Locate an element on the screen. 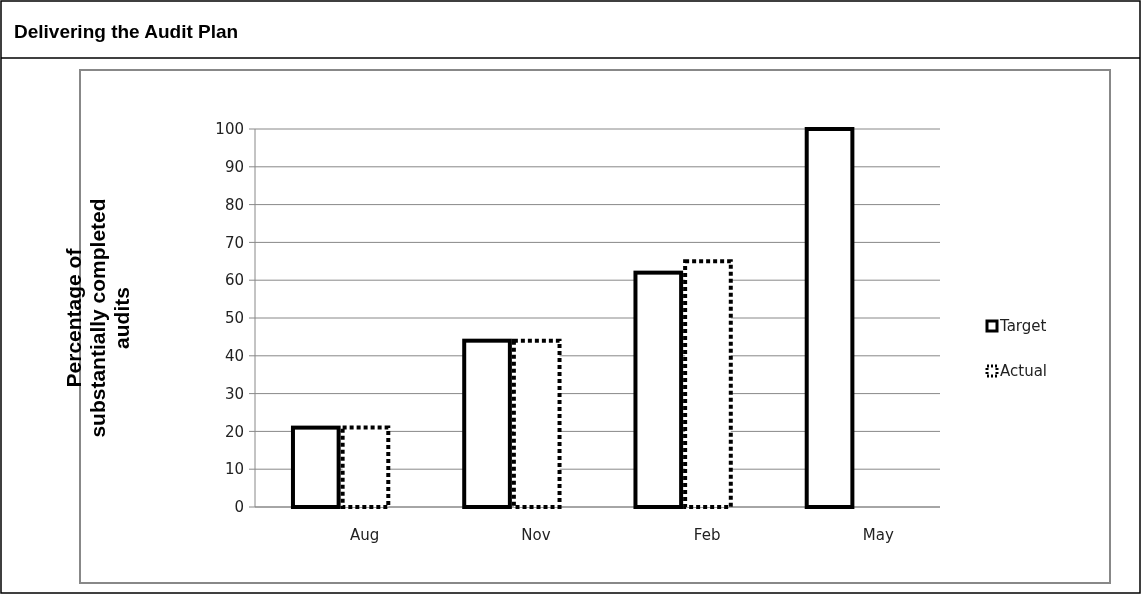  y-tick-label: 10 is located at coordinates (234, 469).